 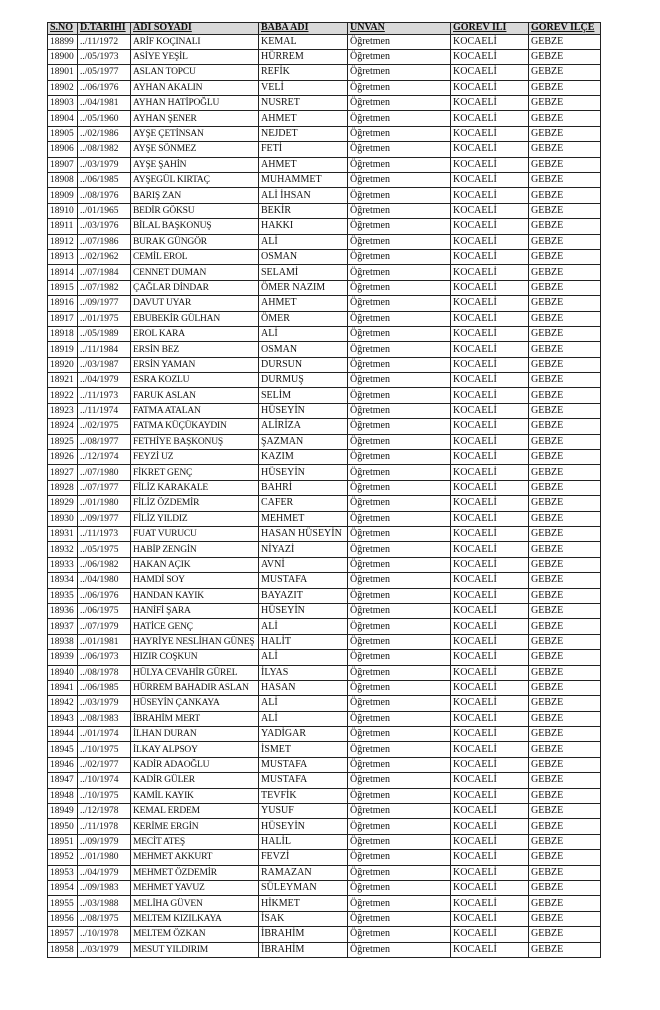 What do you see at coordinates (62, 57) in the screenshot?
I see `serial-number: 18900` at bounding box center [62, 57].